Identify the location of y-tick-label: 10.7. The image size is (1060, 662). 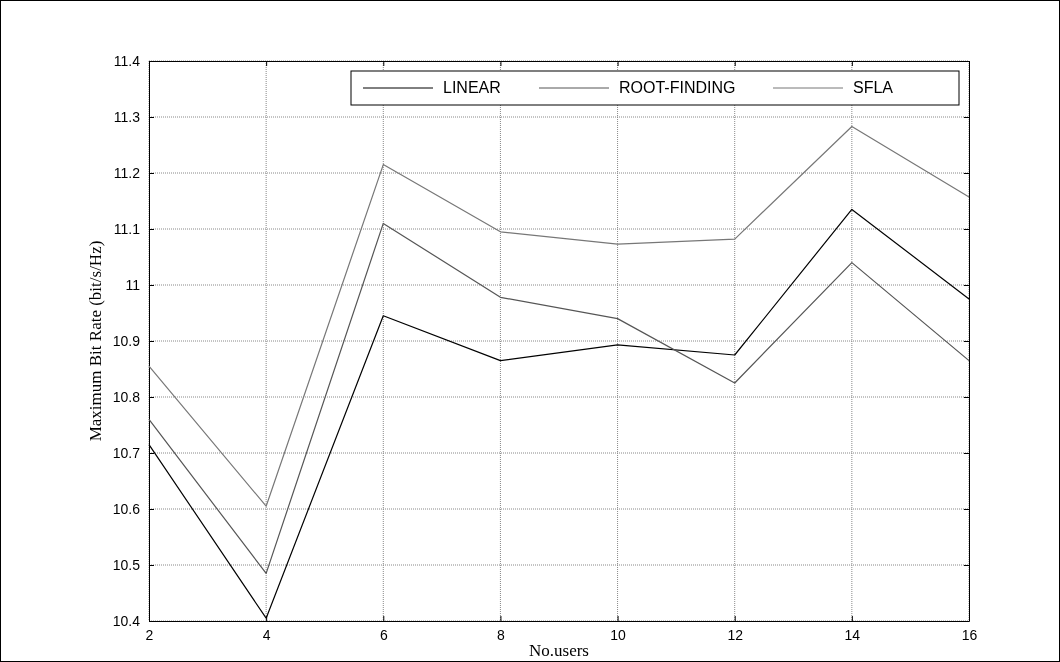
(126, 452).